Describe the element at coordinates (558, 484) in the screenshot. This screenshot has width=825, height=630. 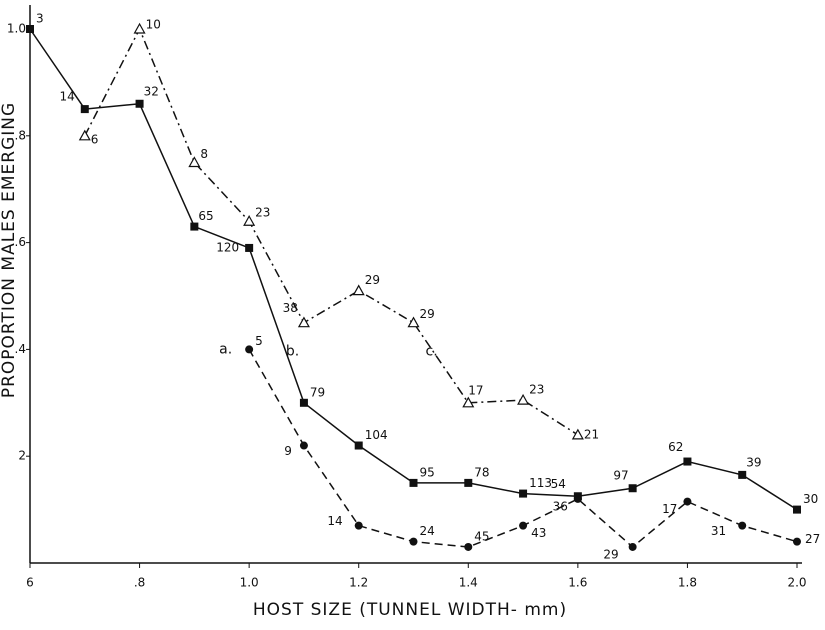
I see `point-label: 54` at that location.